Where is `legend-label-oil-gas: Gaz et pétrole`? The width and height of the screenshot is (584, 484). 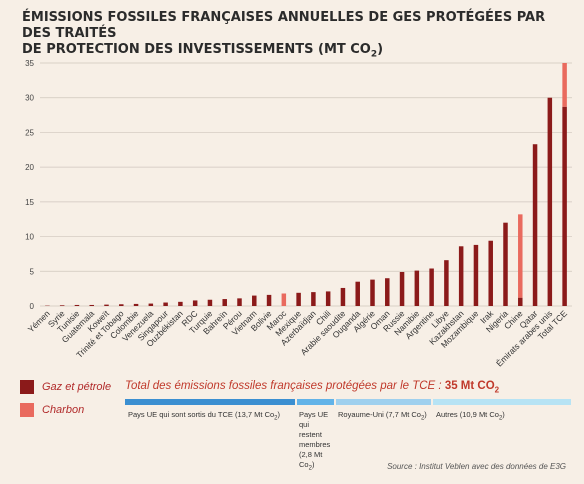 legend-label-oil-gas: Gaz et pétrole is located at coordinates (77, 387).